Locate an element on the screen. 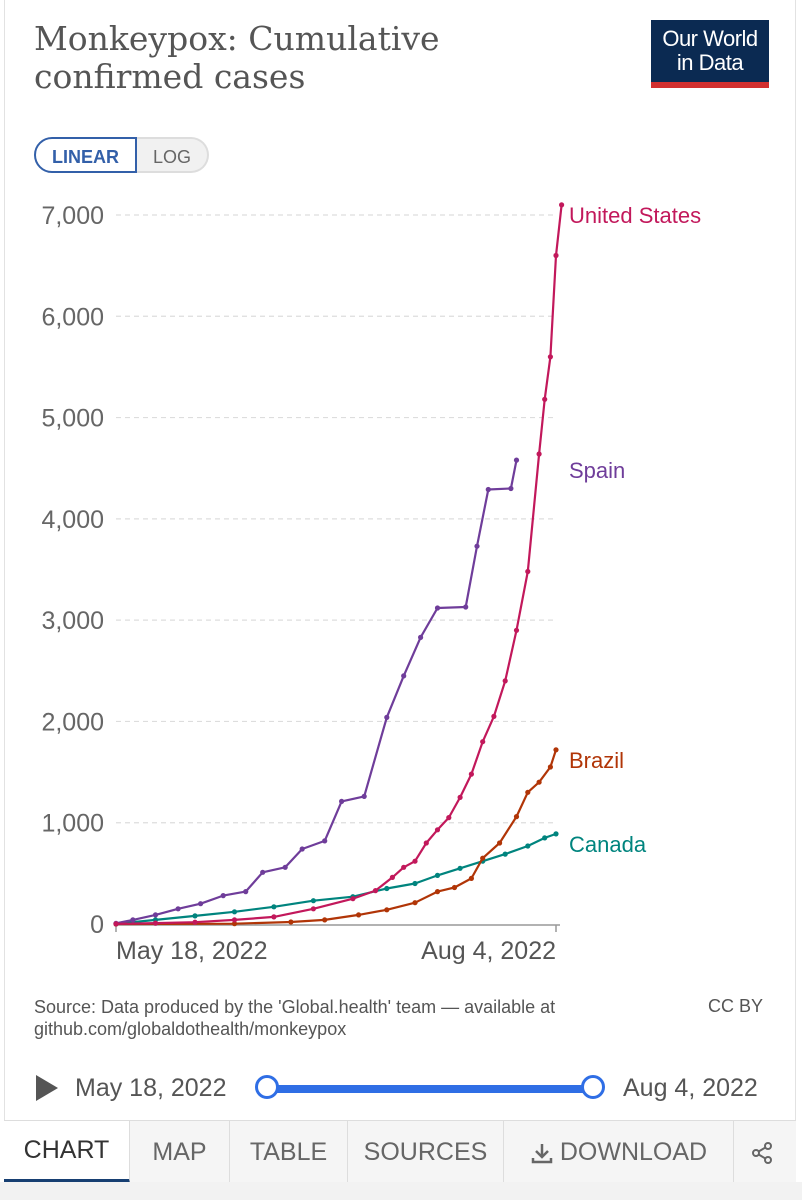  timeline-track is located at coordinates (431, 1089).